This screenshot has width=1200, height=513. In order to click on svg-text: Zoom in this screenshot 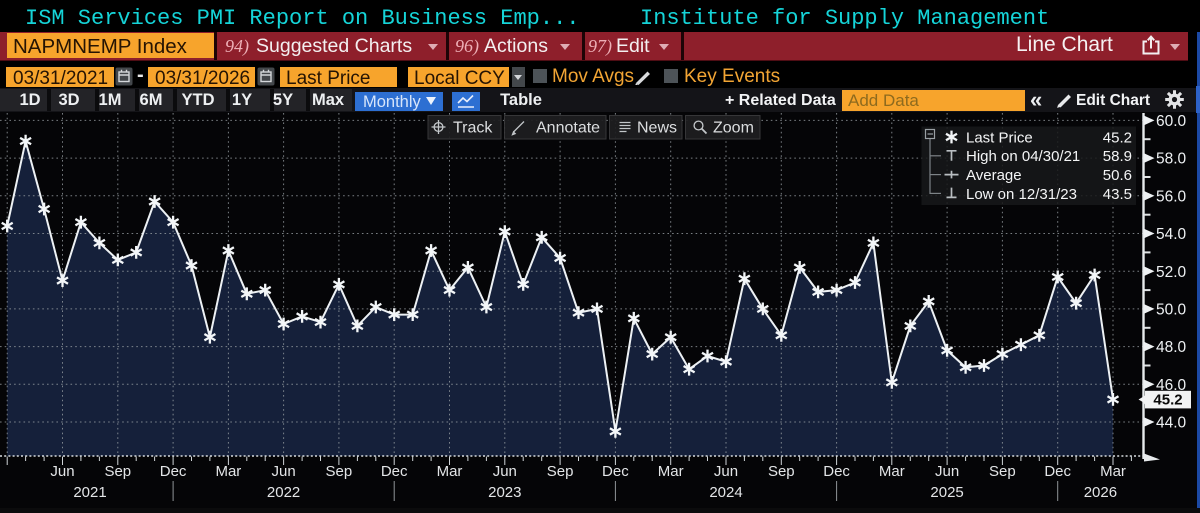, I will do `click(733, 128)`.